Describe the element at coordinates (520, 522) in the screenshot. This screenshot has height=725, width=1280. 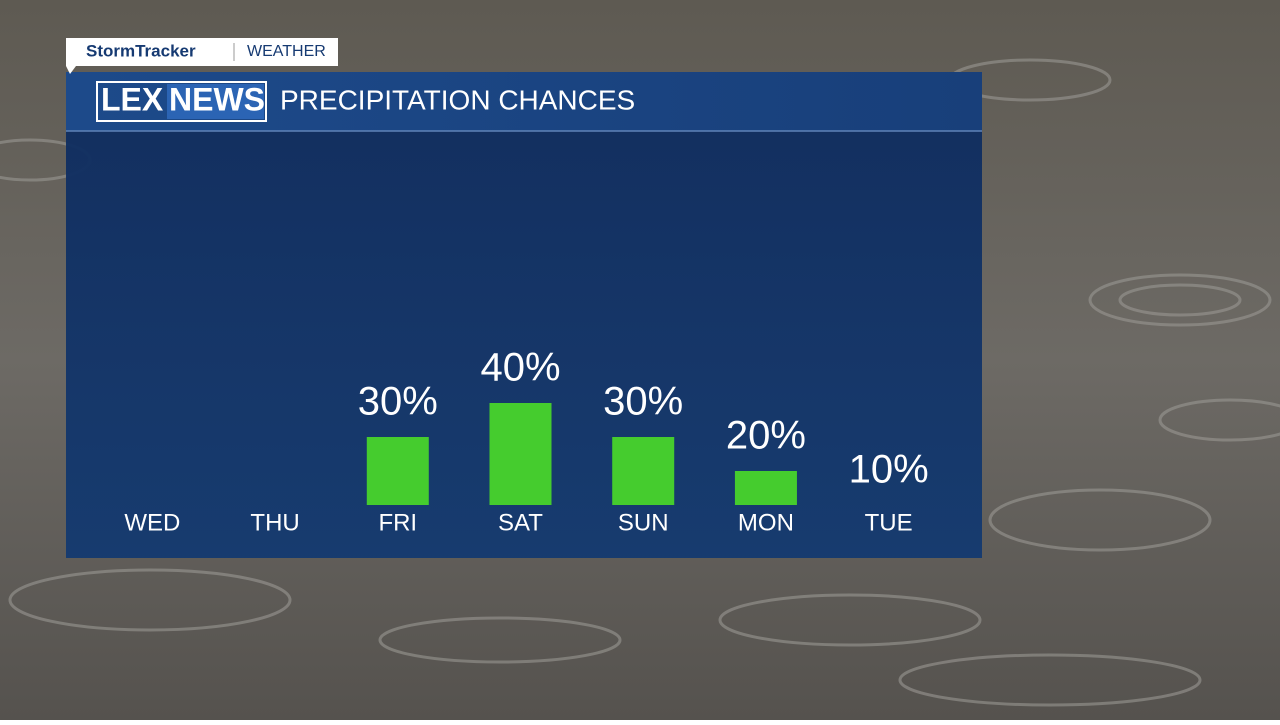
I see `x-tick-label: SAT` at that location.